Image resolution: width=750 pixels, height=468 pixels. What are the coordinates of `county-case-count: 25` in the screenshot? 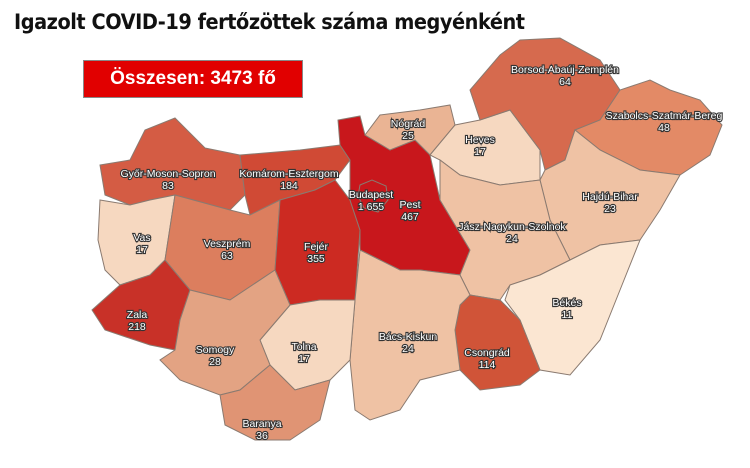 It's located at (408, 136).